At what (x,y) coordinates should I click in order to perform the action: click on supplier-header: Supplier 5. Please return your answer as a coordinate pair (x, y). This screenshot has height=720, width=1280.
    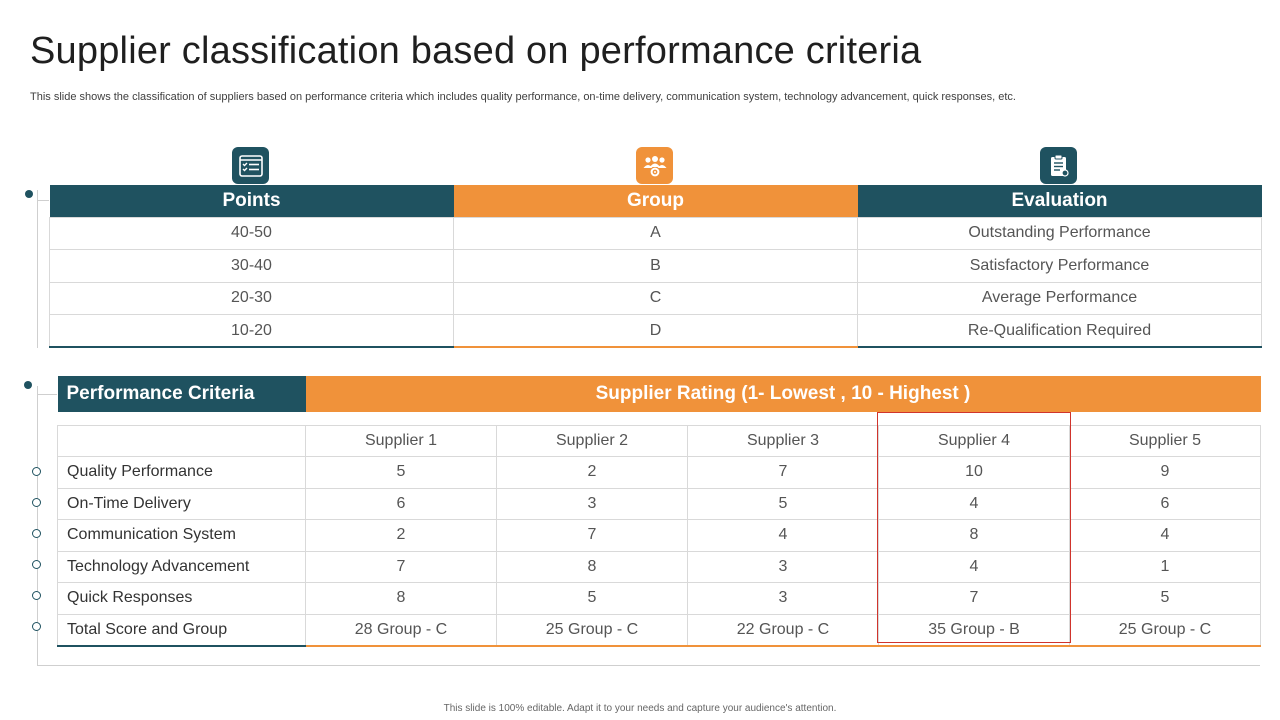
    Looking at the image, I should click on (1165, 440).